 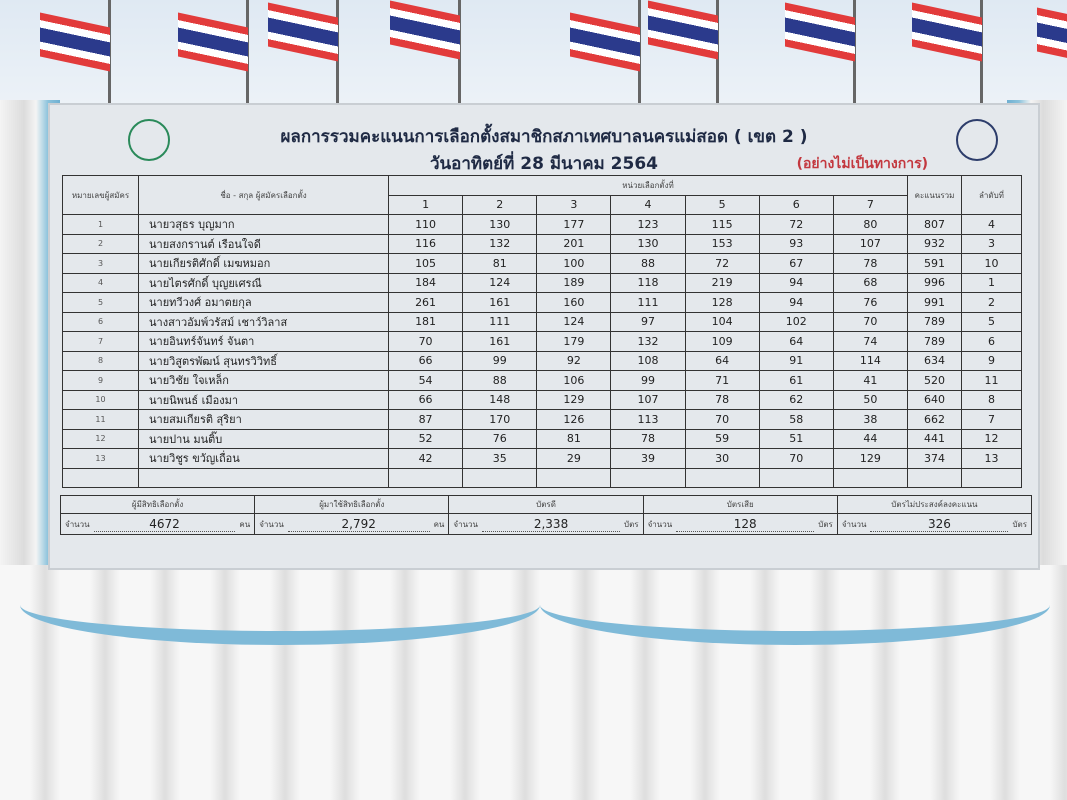 What do you see at coordinates (100, 195) in the screenshot?
I see `header-number: หมายเลขผู้สมัคร` at bounding box center [100, 195].